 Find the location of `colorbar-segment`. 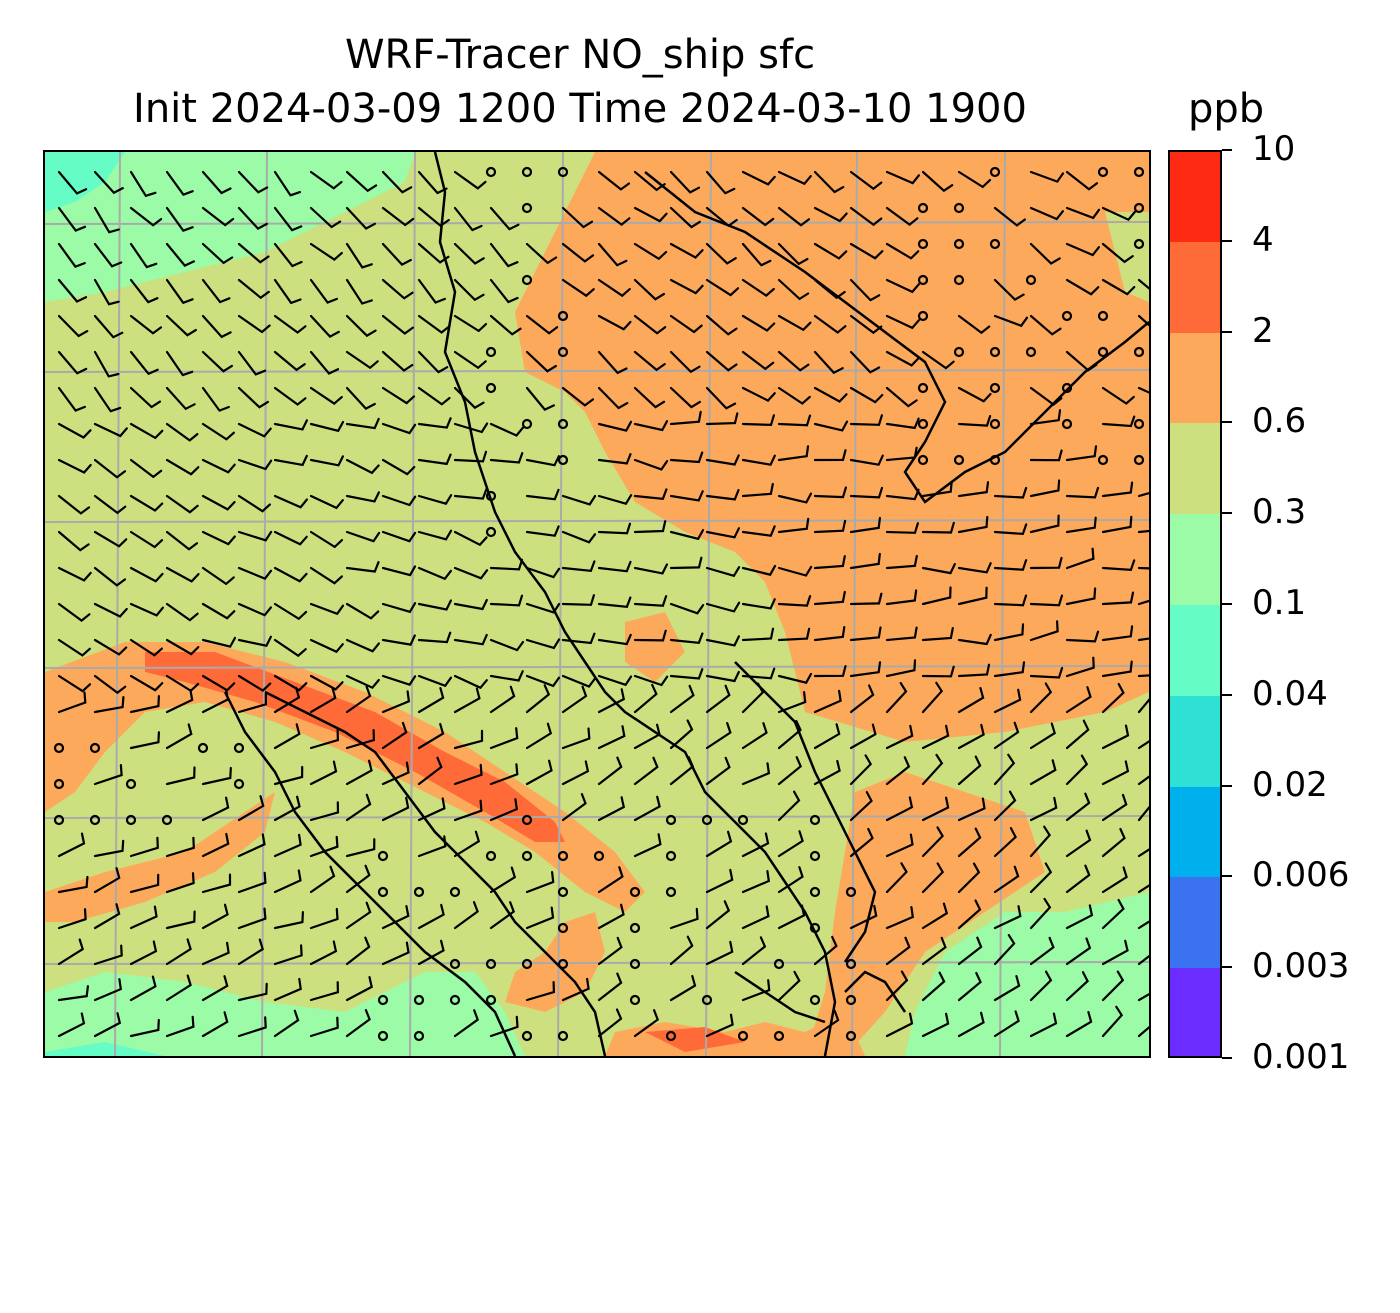

colorbar-segment is located at coordinates (1195, 922).